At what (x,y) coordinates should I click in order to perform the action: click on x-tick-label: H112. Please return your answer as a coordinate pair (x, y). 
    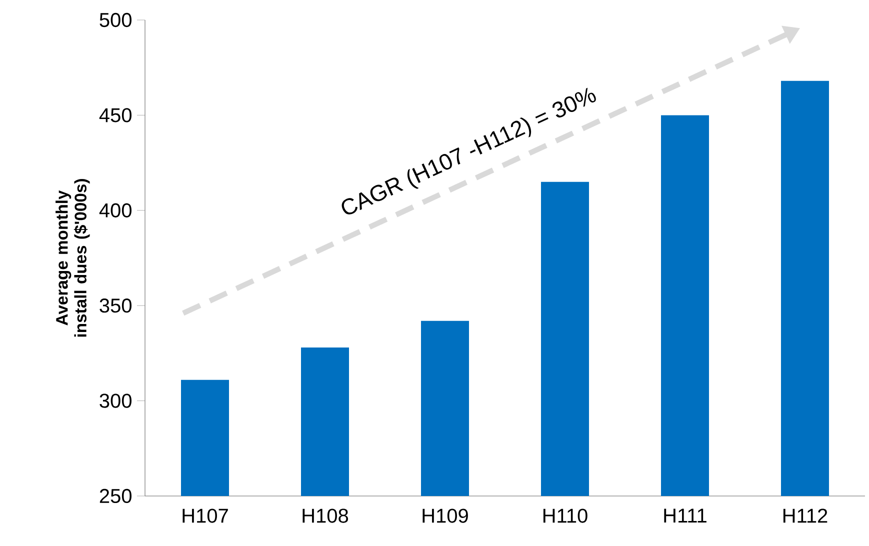
    Looking at the image, I should click on (805, 515).